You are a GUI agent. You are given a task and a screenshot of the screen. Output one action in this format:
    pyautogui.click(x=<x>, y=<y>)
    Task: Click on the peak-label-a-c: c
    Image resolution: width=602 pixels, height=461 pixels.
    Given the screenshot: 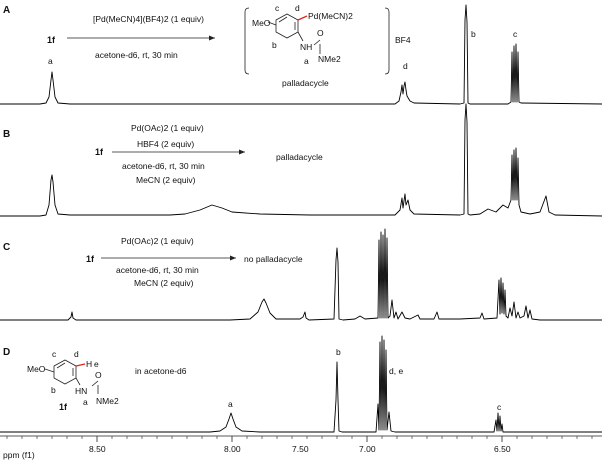 What is the action you would take?
    pyautogui.click(x=515, y=34)
    